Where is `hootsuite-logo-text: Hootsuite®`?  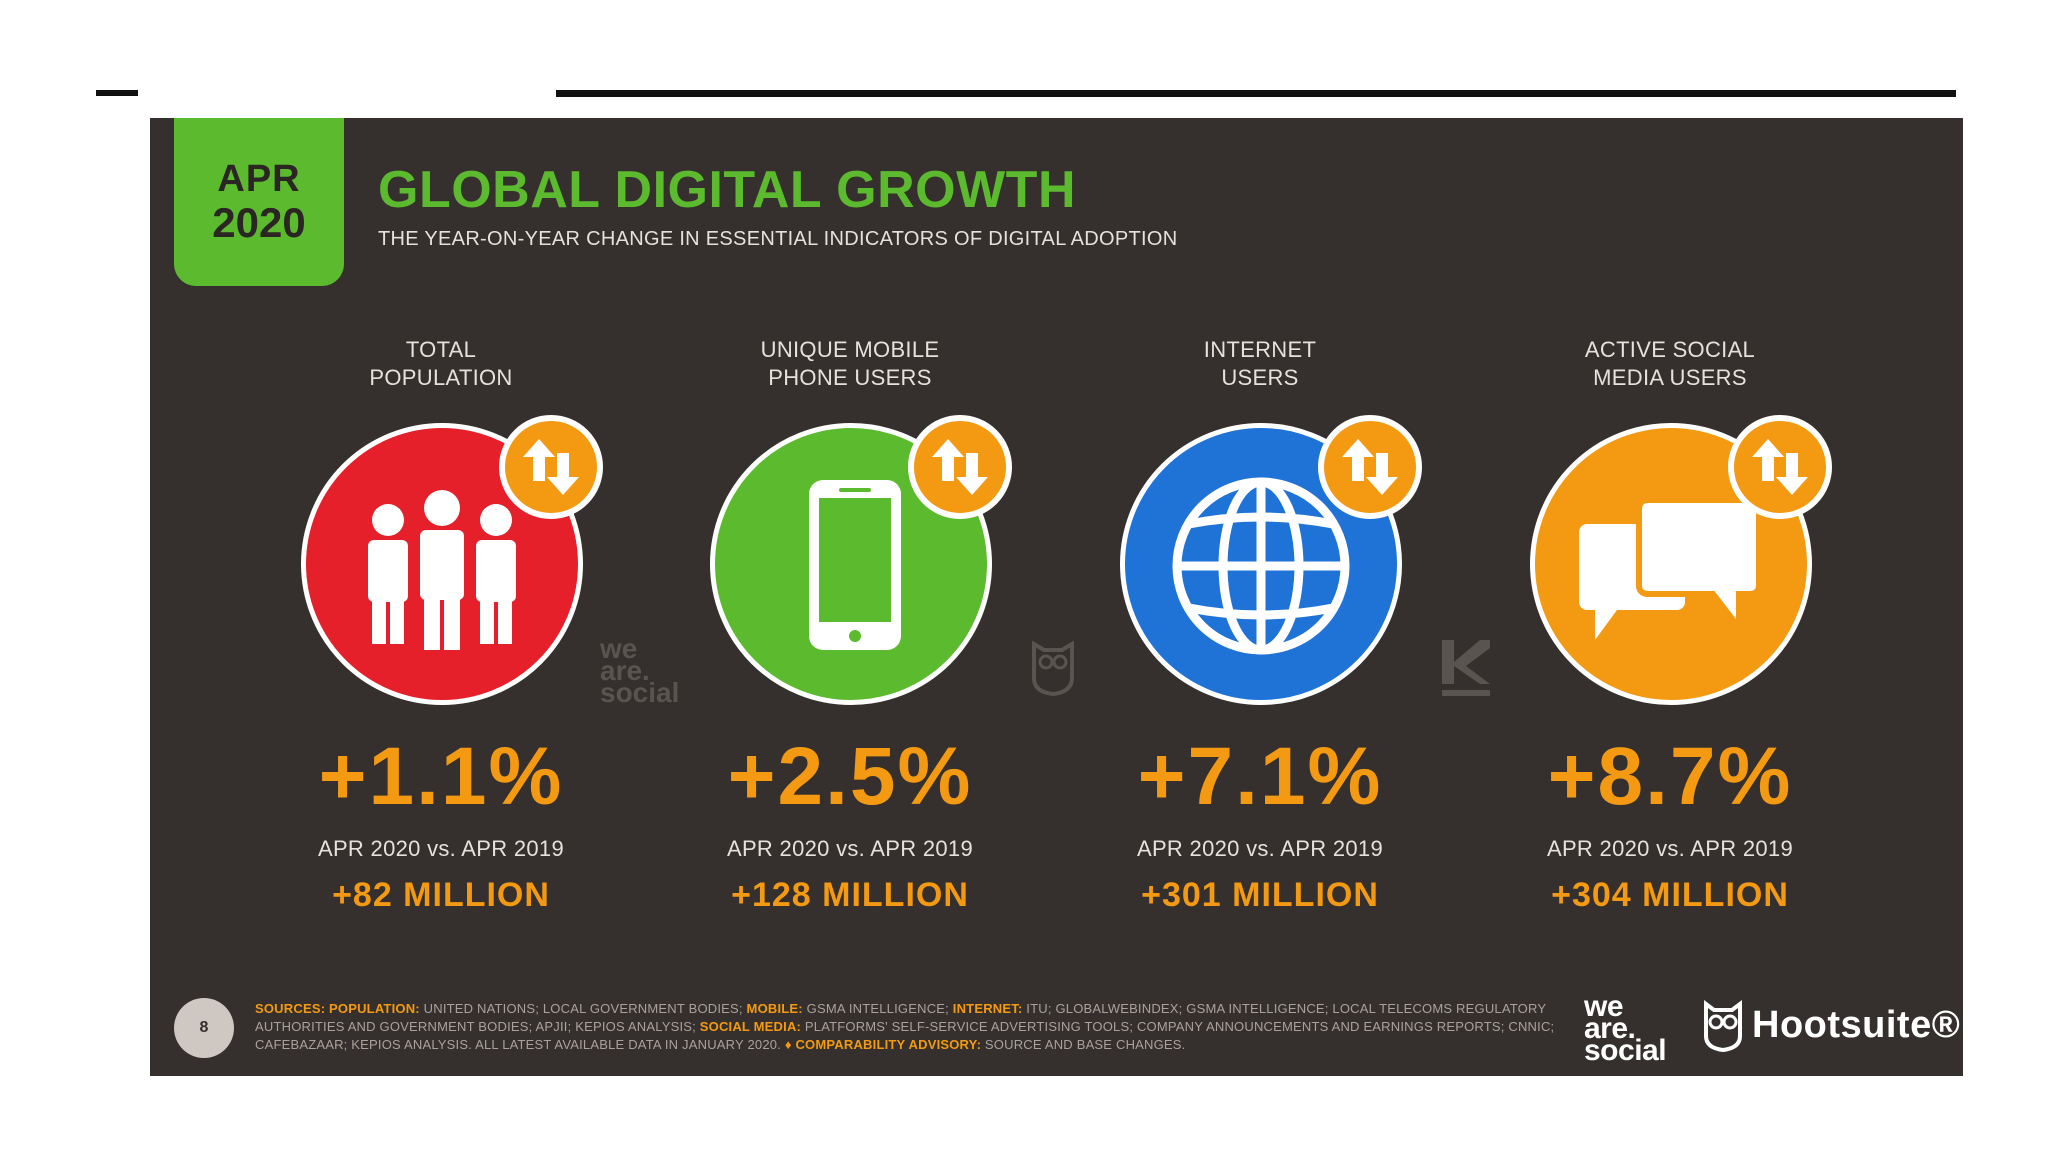 hootsuite-logo-text: Hootsuite® is located at coordinates (1856, 1025).